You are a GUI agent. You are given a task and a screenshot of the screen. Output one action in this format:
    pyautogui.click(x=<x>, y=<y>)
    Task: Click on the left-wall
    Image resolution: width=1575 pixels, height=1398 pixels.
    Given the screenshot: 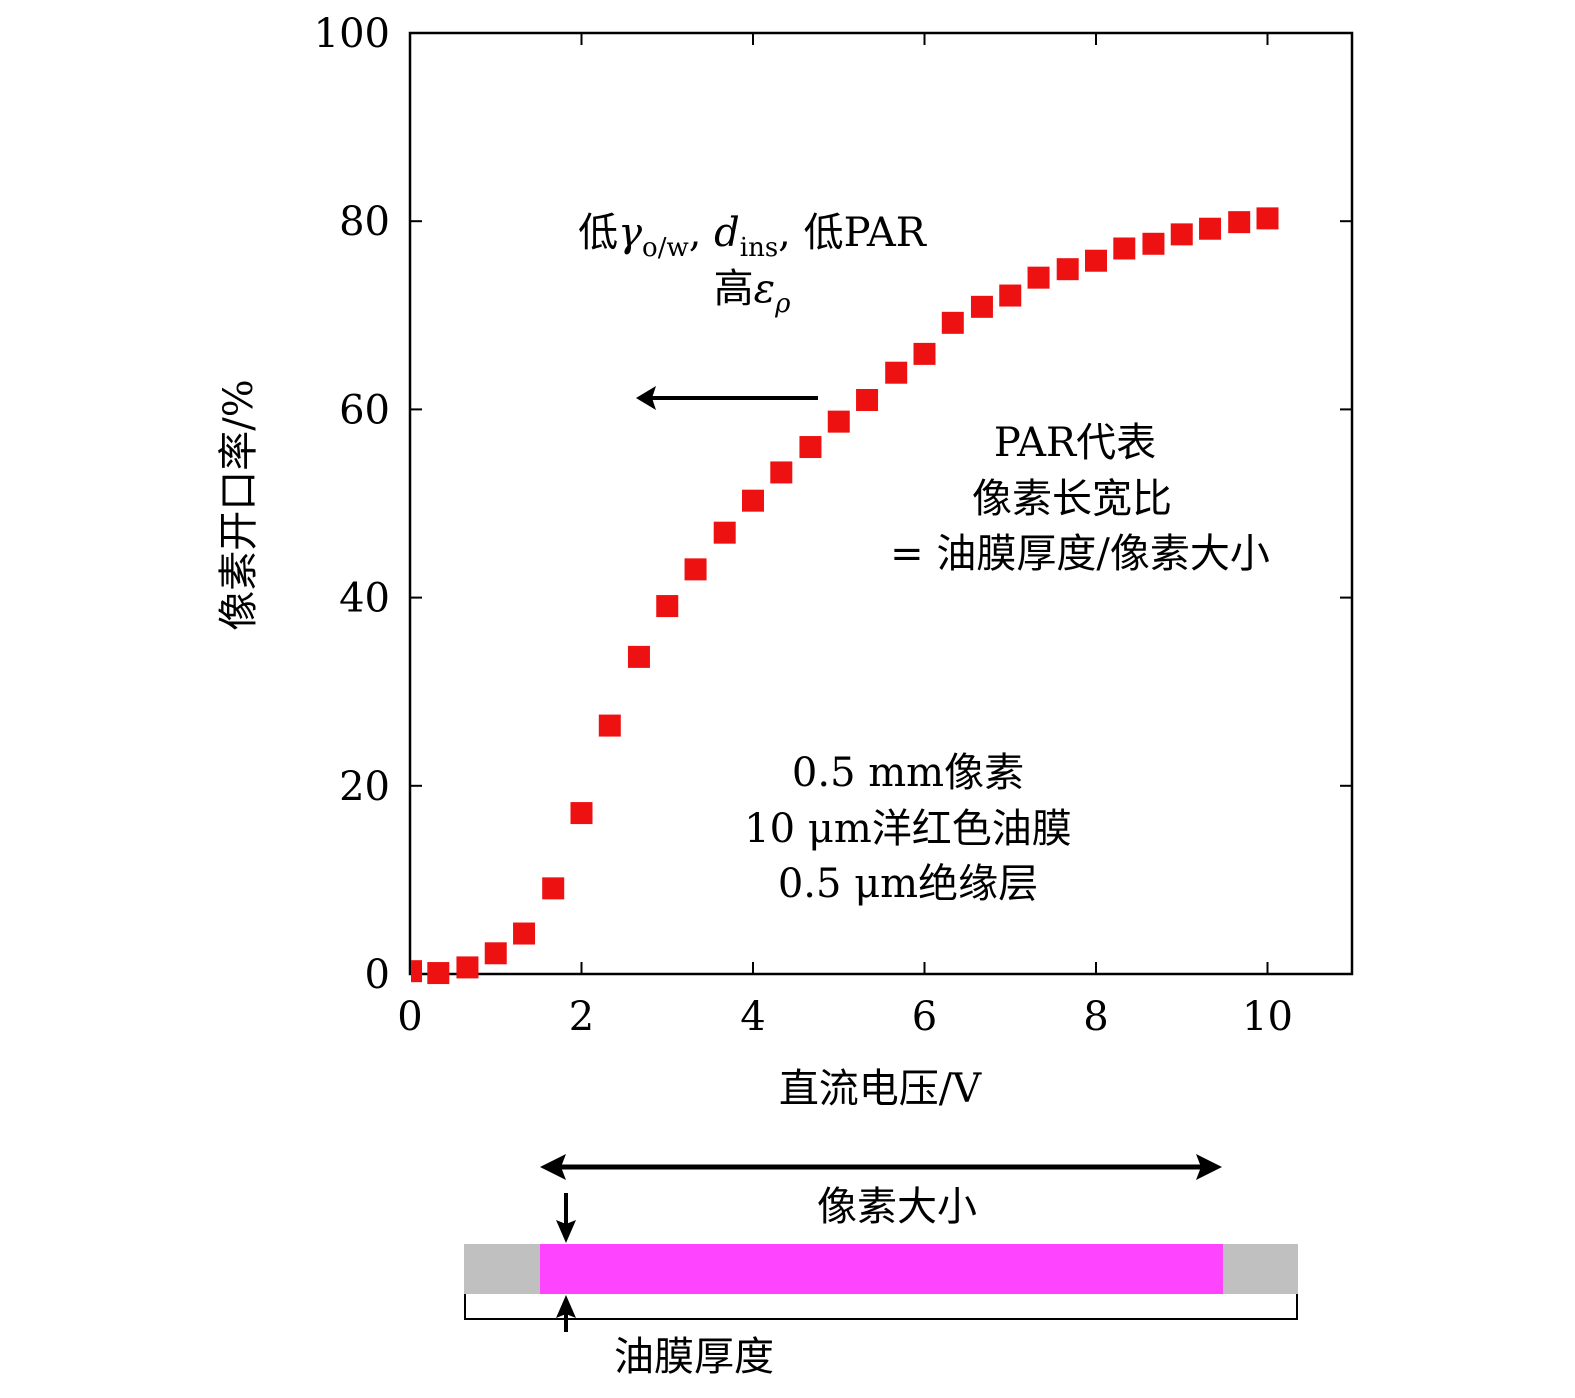 What is the action you would take?
    pyautogui.click(x=502, y=1269)
    